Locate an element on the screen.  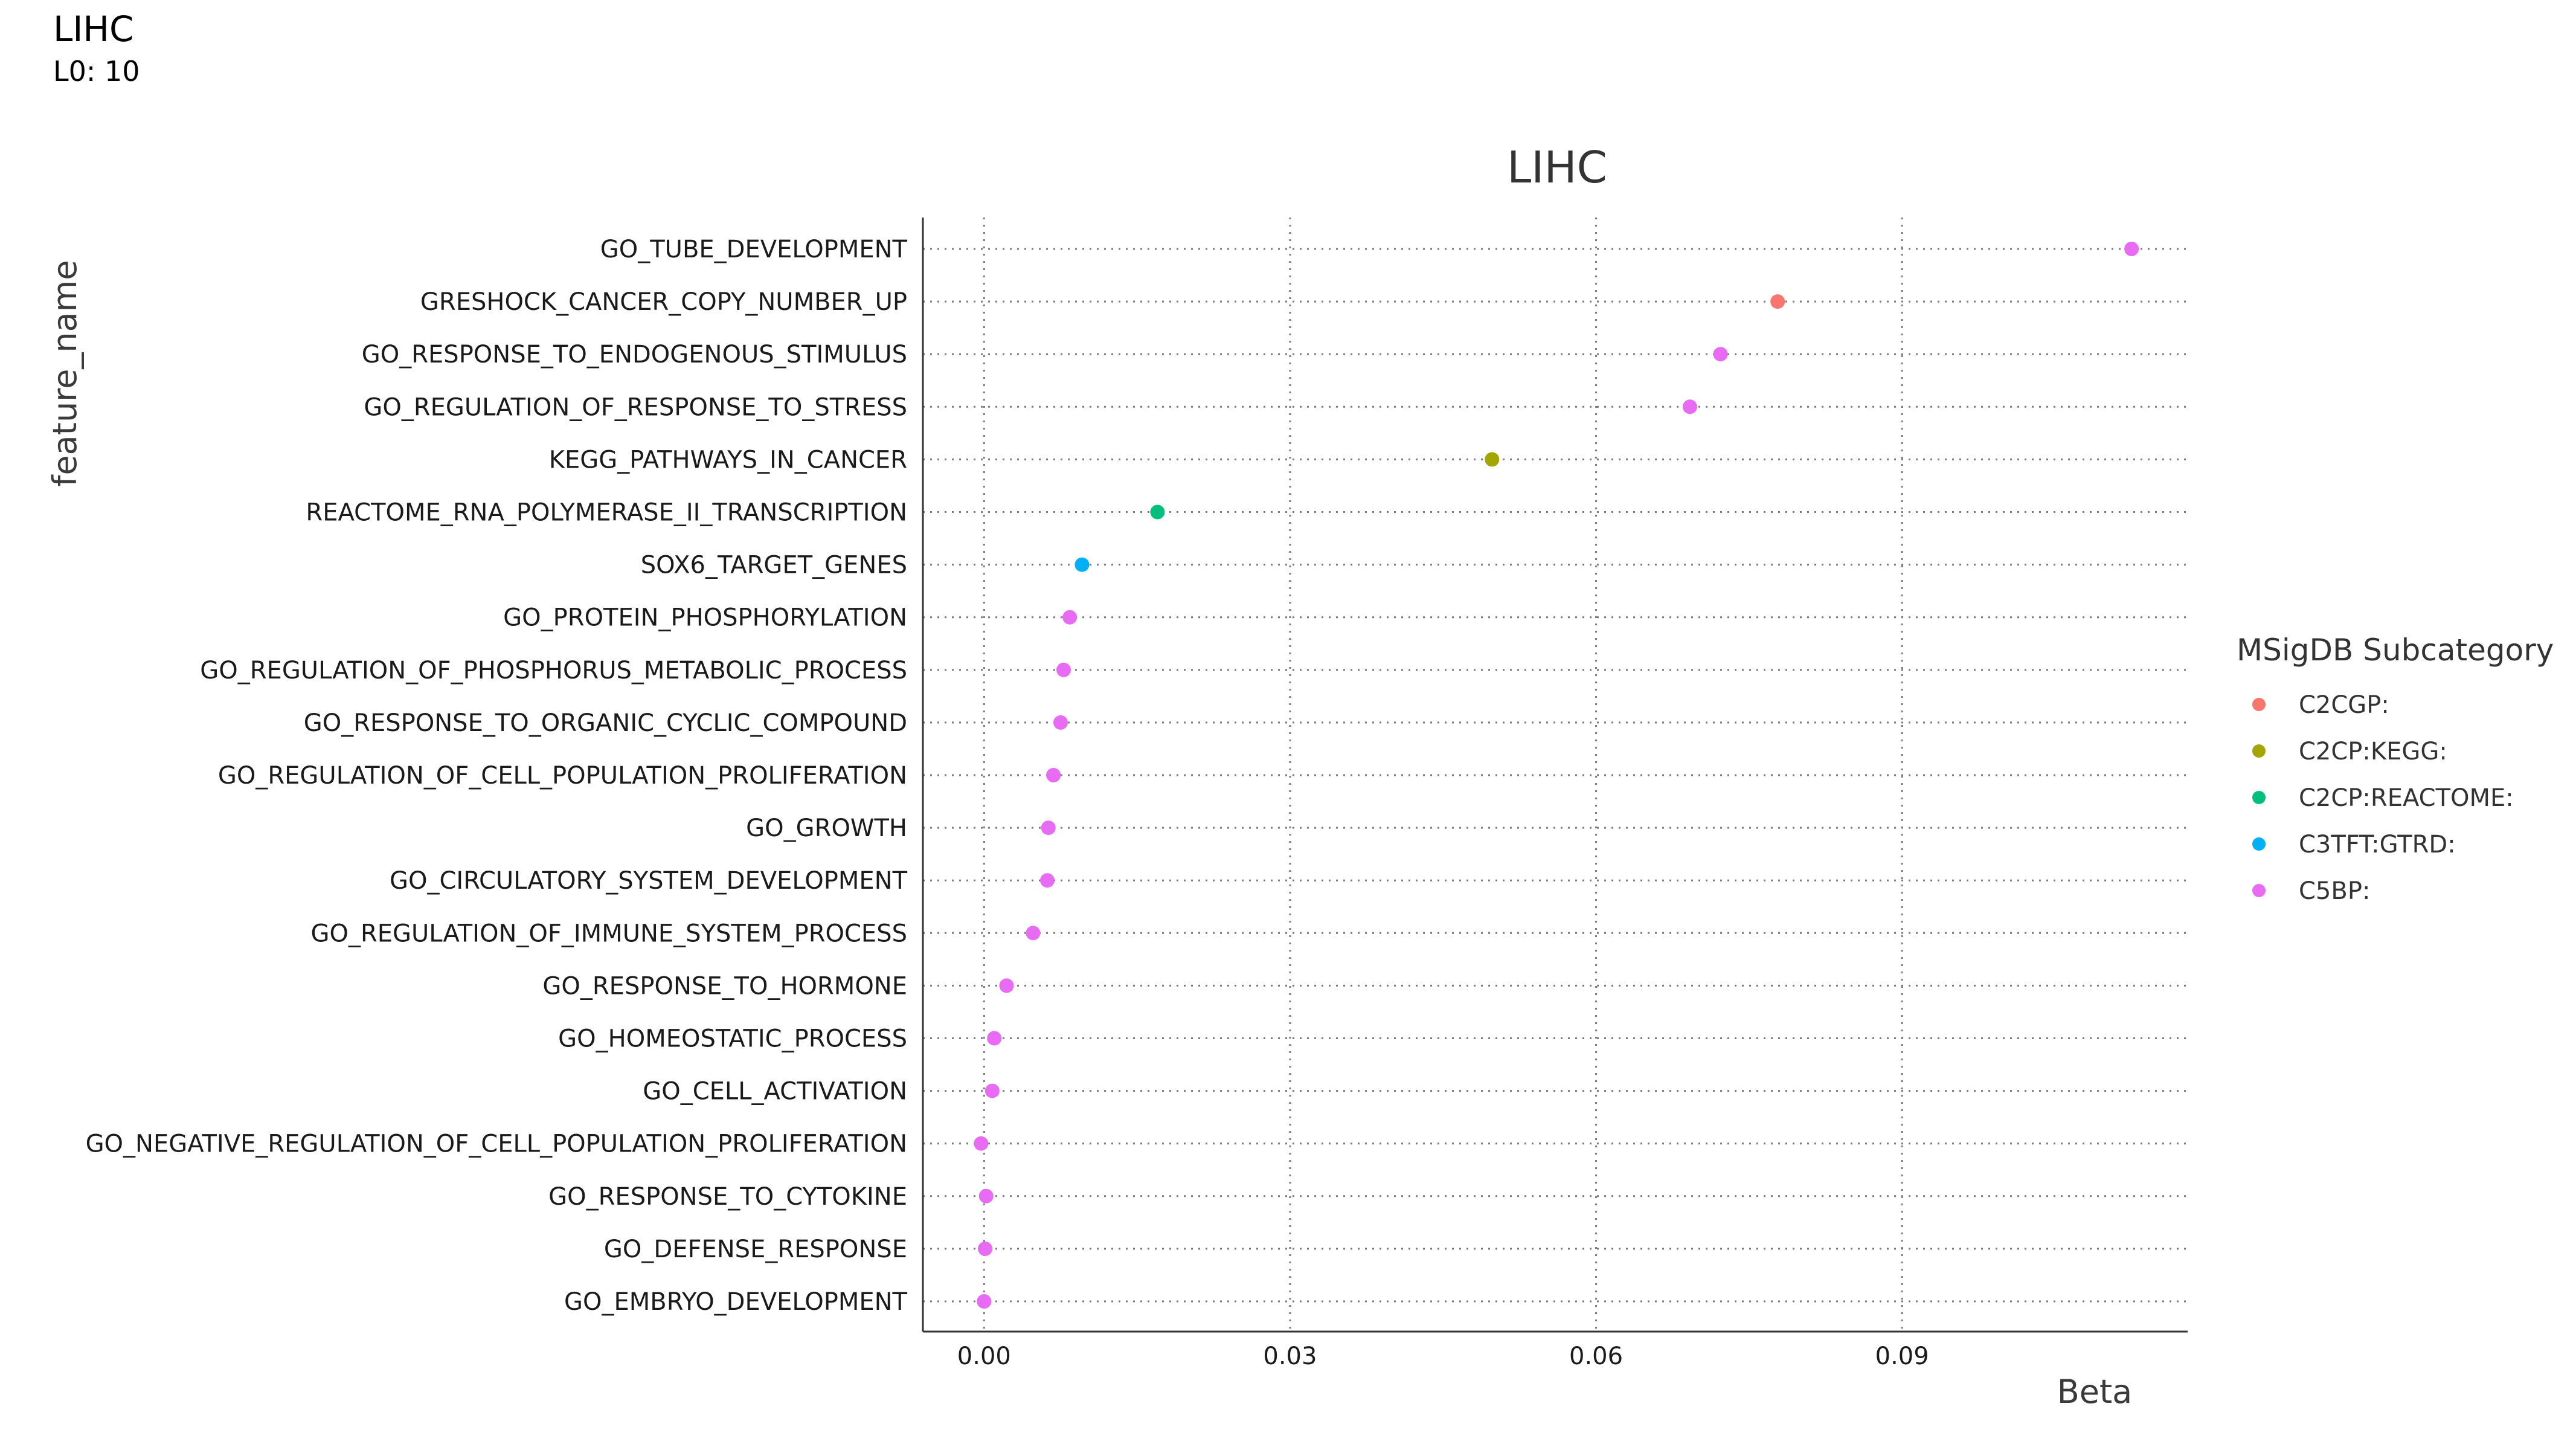
legend-label: C3TFT:GTRD: is located at coordinates (2377, 845).